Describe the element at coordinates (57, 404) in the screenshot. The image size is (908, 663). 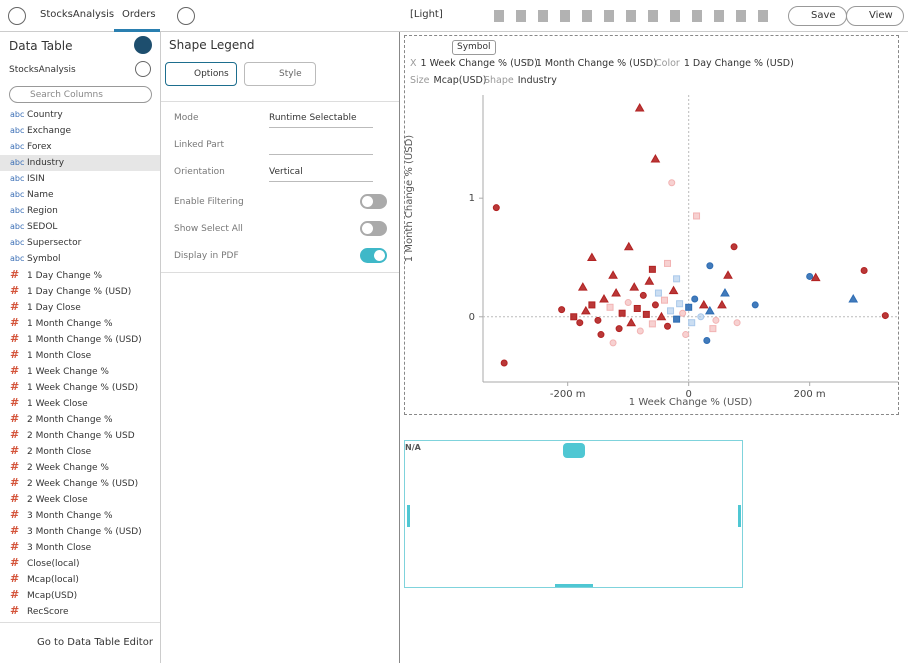
I see `column-name: 1 Week Close` at that location.